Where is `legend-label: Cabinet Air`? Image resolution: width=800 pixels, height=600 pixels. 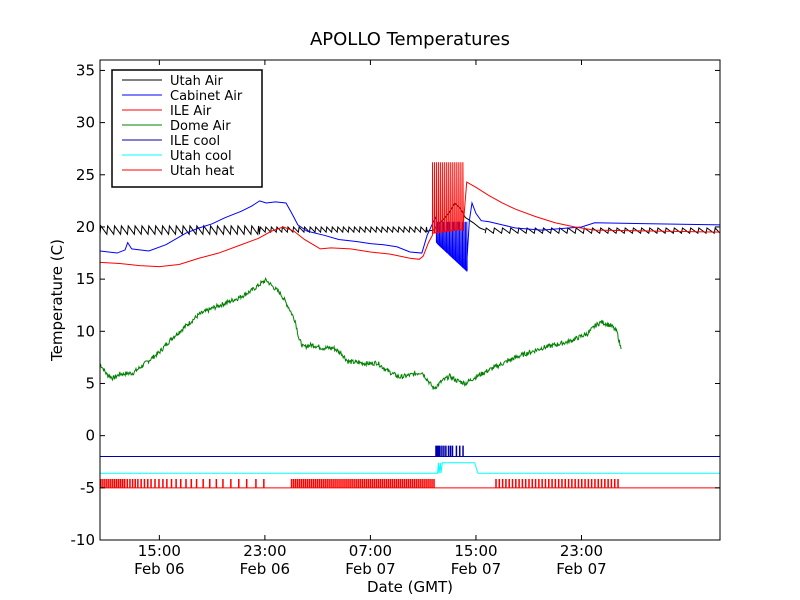
legend-label: Cabinet Air is located at coordinates (206, 96).